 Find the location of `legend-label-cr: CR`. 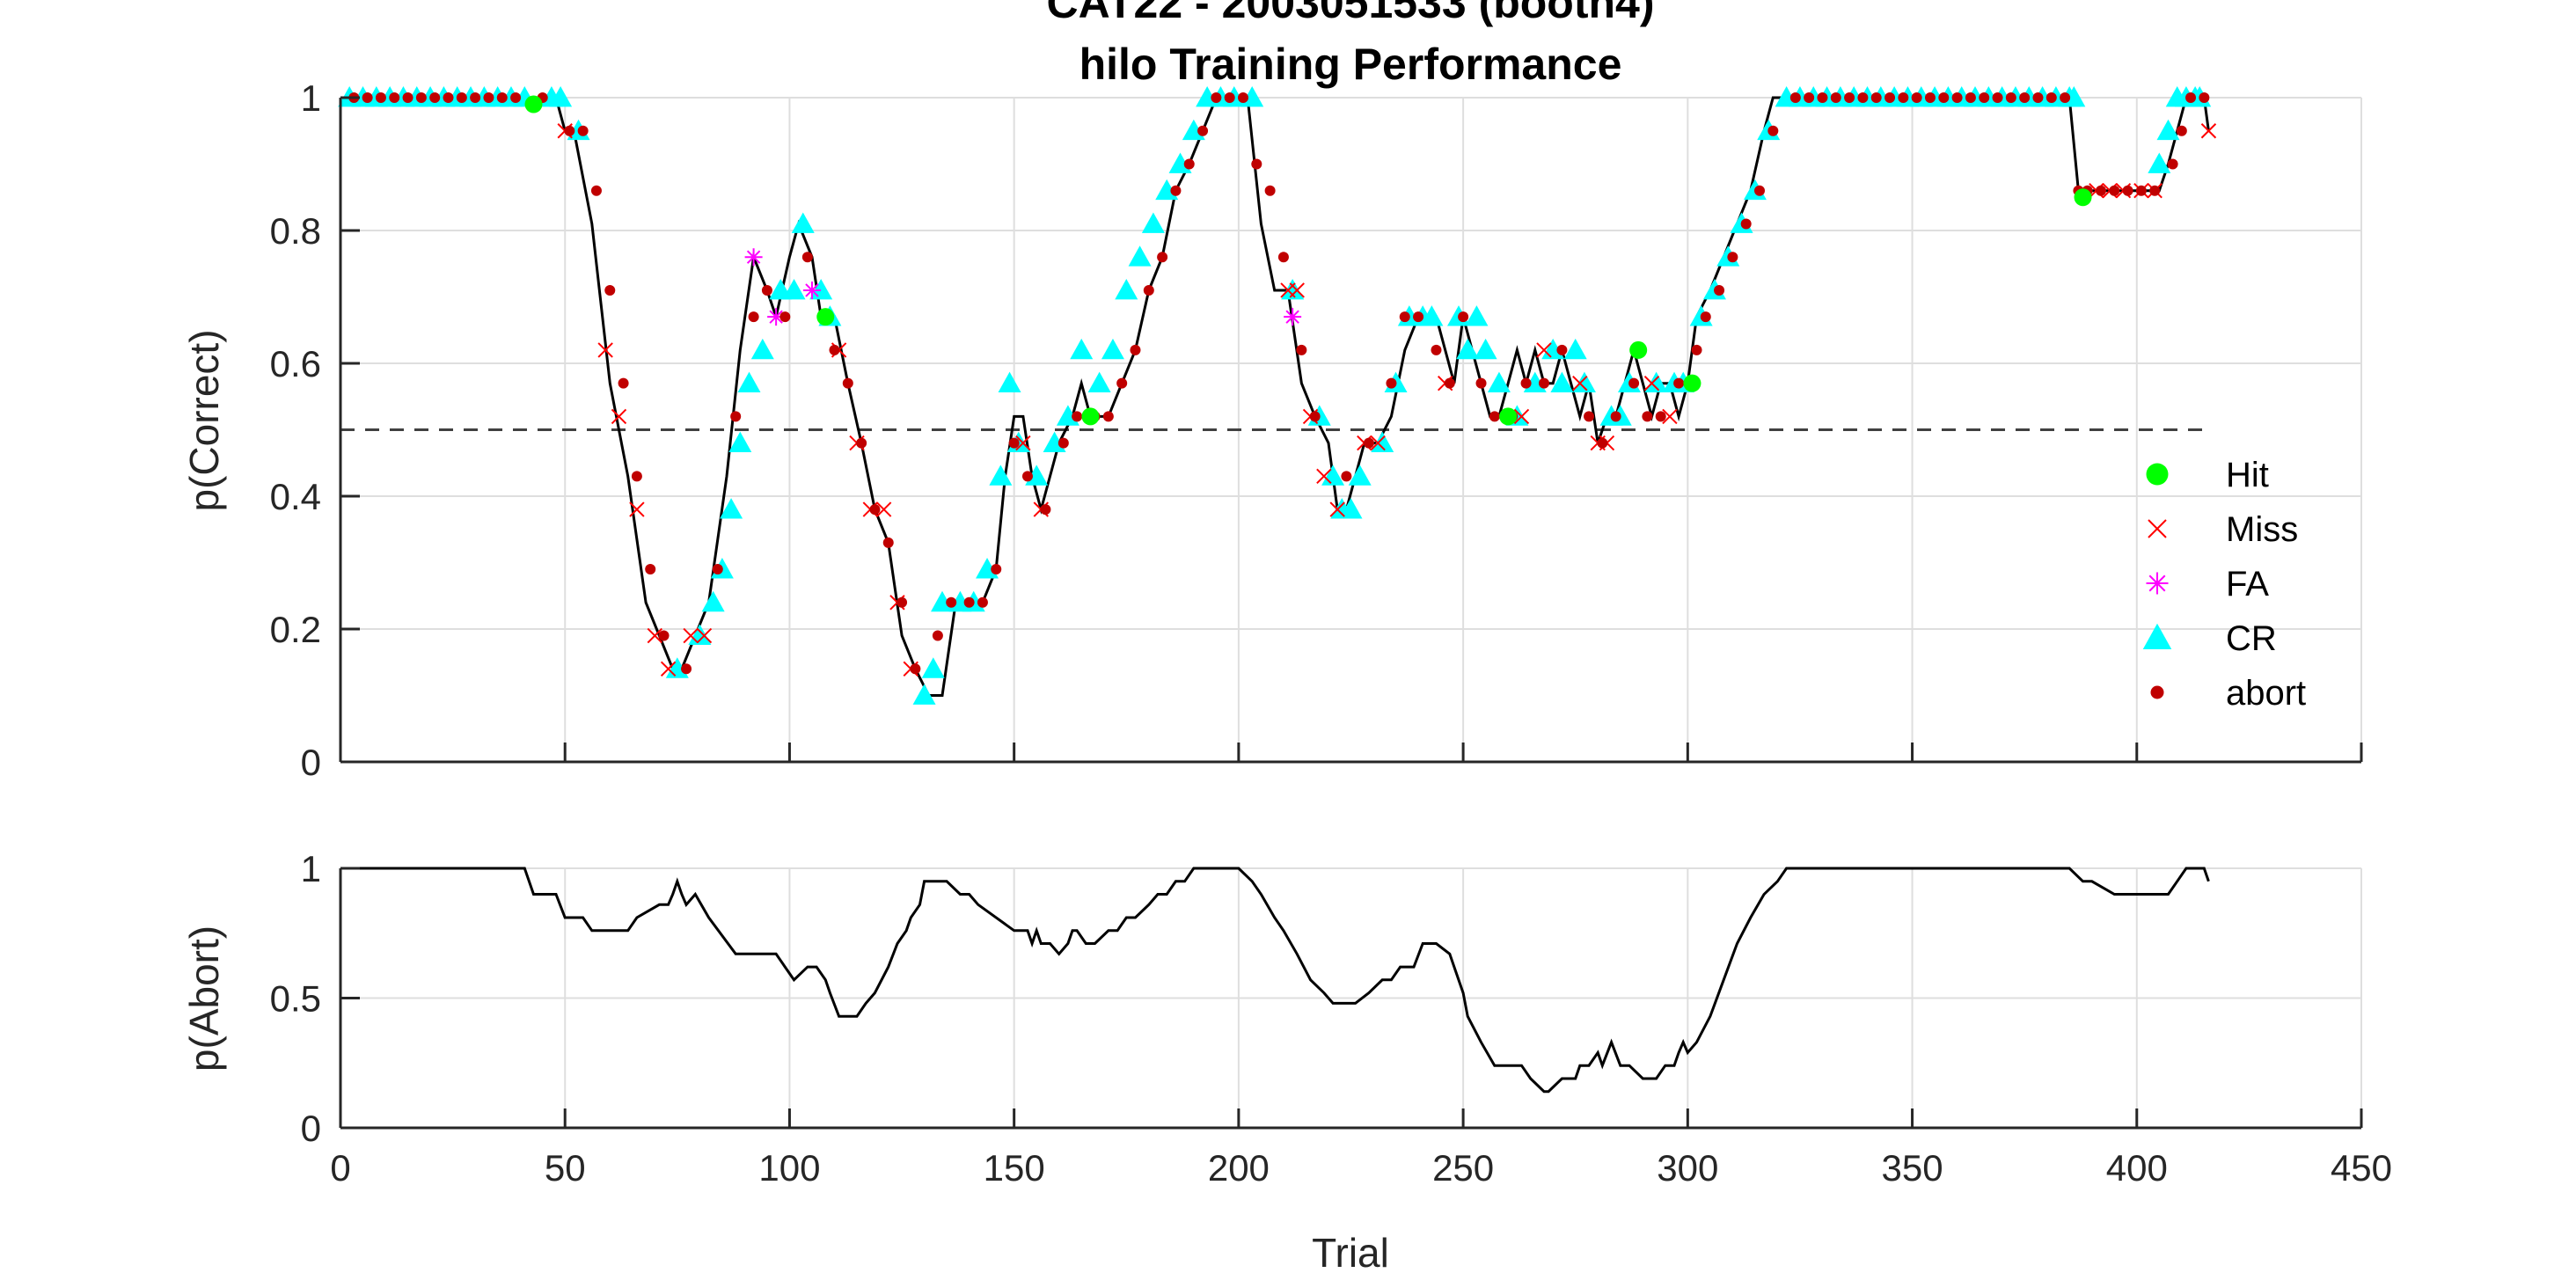

legend-label-cr: CR is located at coordinates (2251, 638).